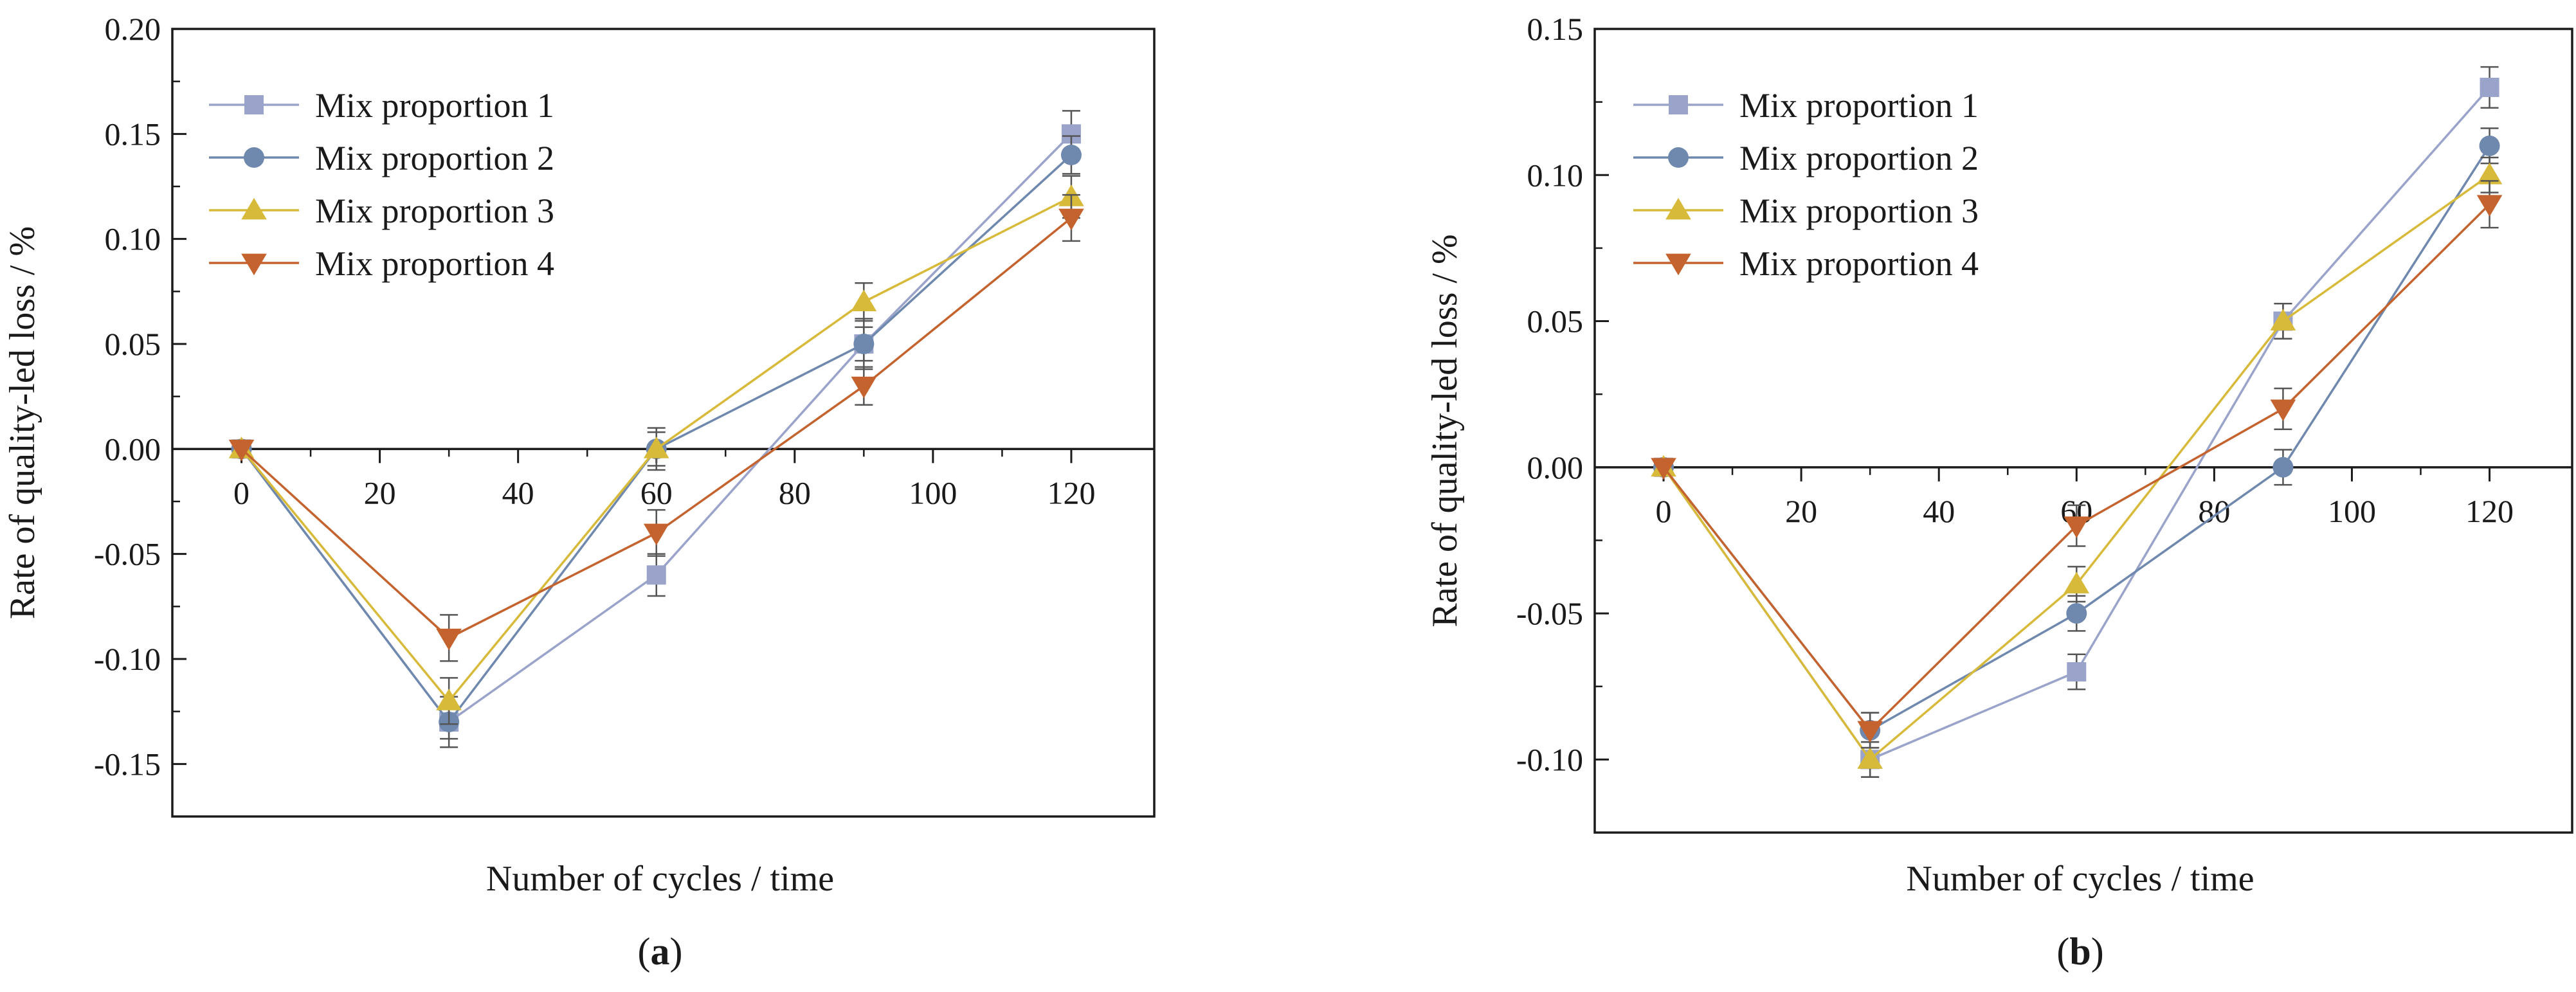  What do you see at coordinates (795, 492) in the screenshot?
I see `x-tick-label: 80` at bounding box center [795, 492].